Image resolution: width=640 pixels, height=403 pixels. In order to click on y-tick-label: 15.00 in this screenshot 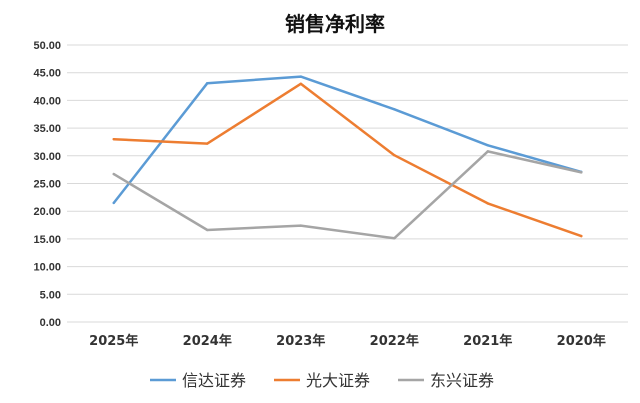, I will do `click(47, 240)`.